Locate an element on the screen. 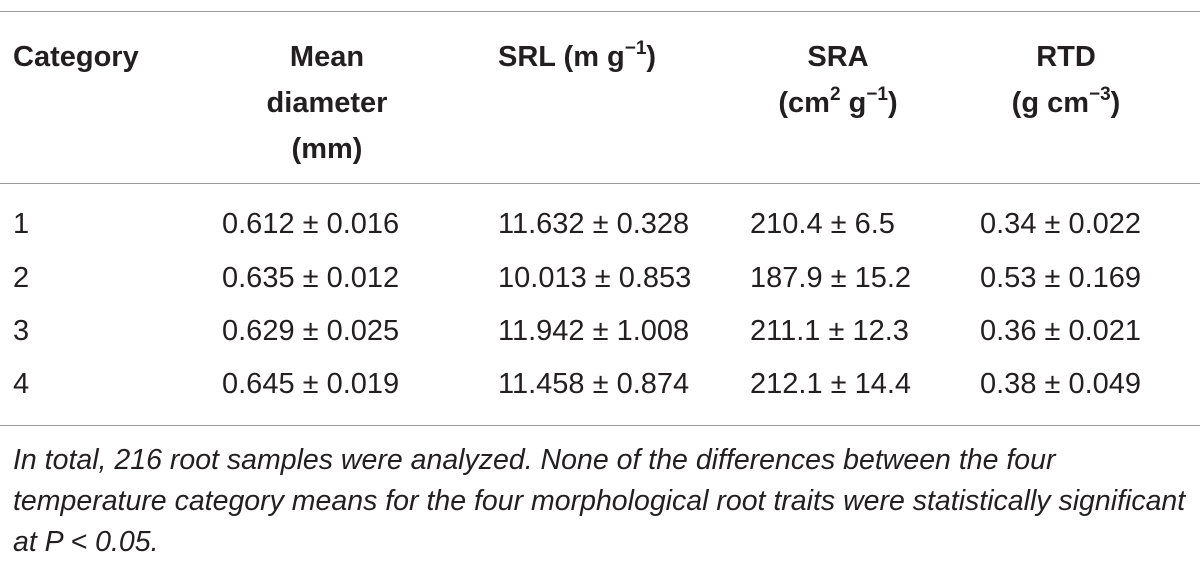 Image resolution: width=1200 pixels, height=574 pixels. cell-rtd: 0.38 ± 0.049 is located at coordinates (1061, 384).